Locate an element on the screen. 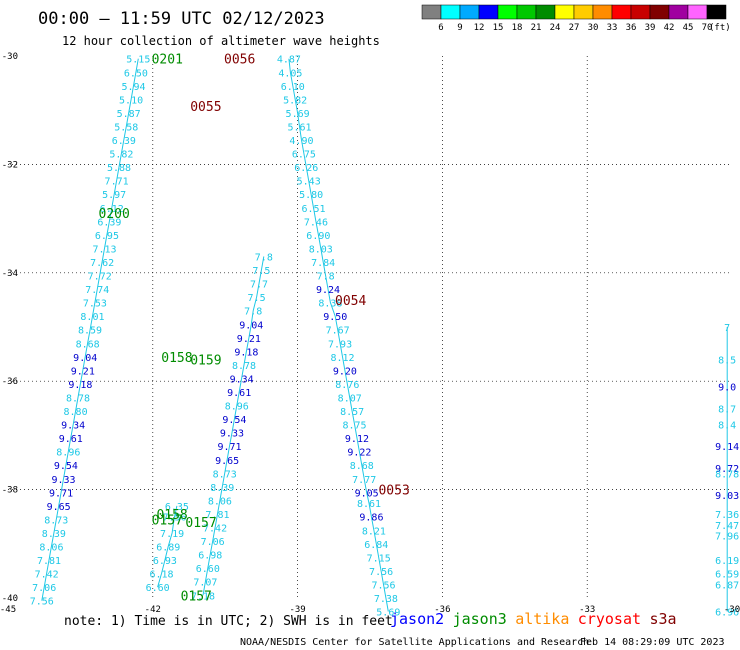 The image size is (740, 650). legend-label: 70 is located at coordinates (707, 28).